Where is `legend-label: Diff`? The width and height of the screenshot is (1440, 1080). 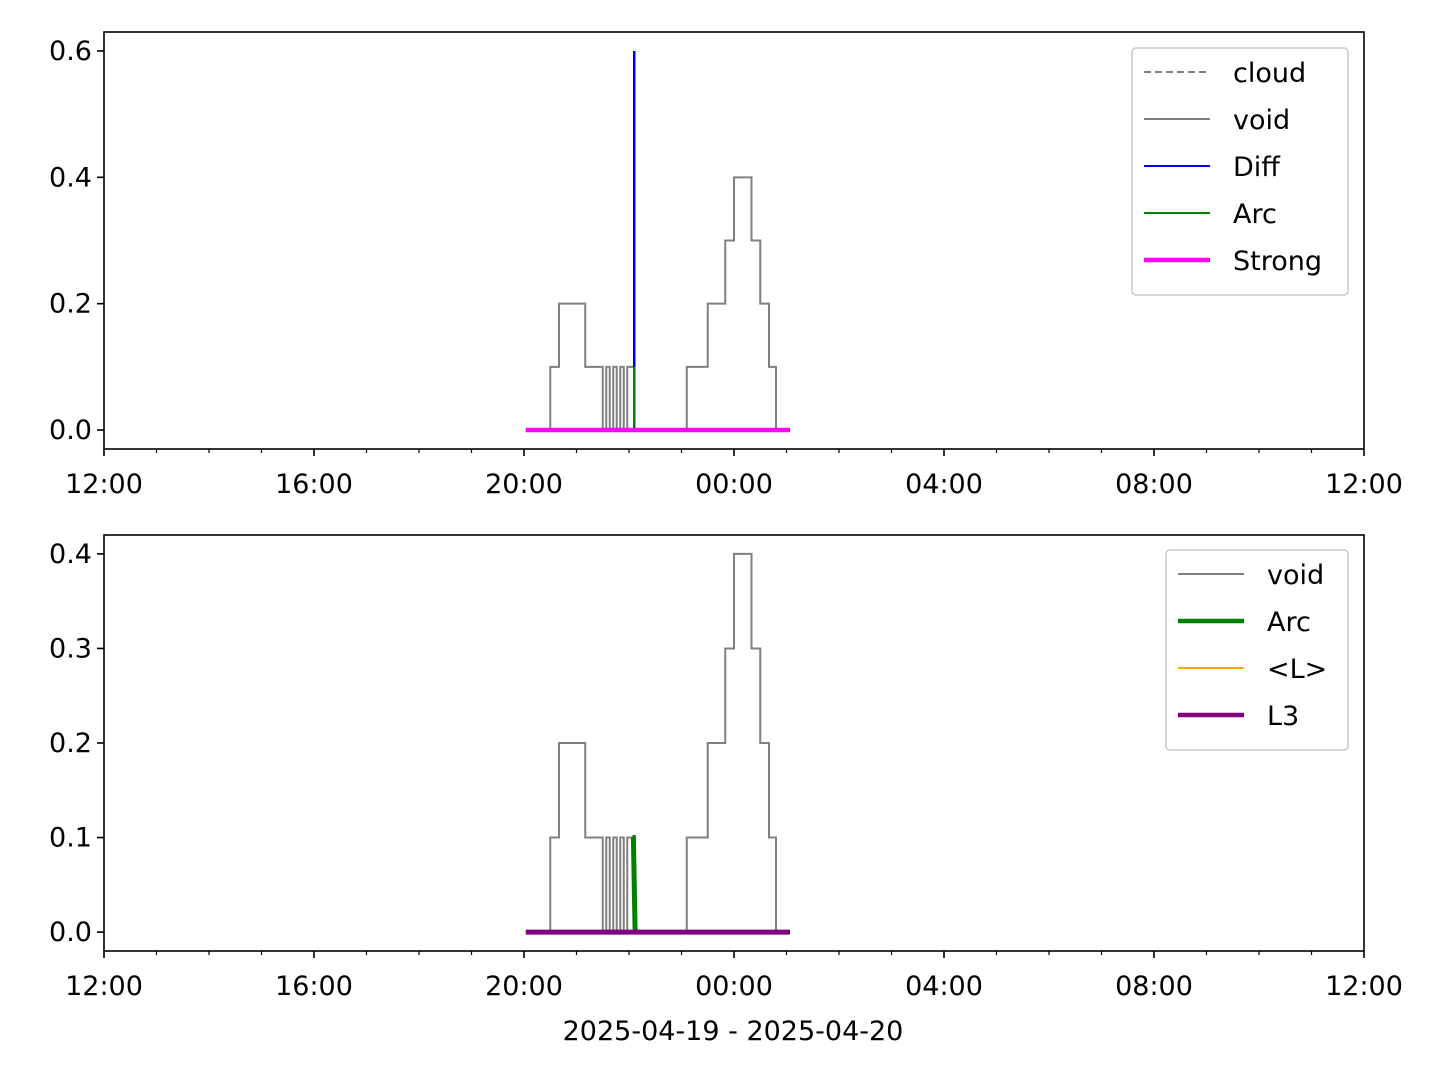
legend-label: Diff is located at coordinates (1257, 167).